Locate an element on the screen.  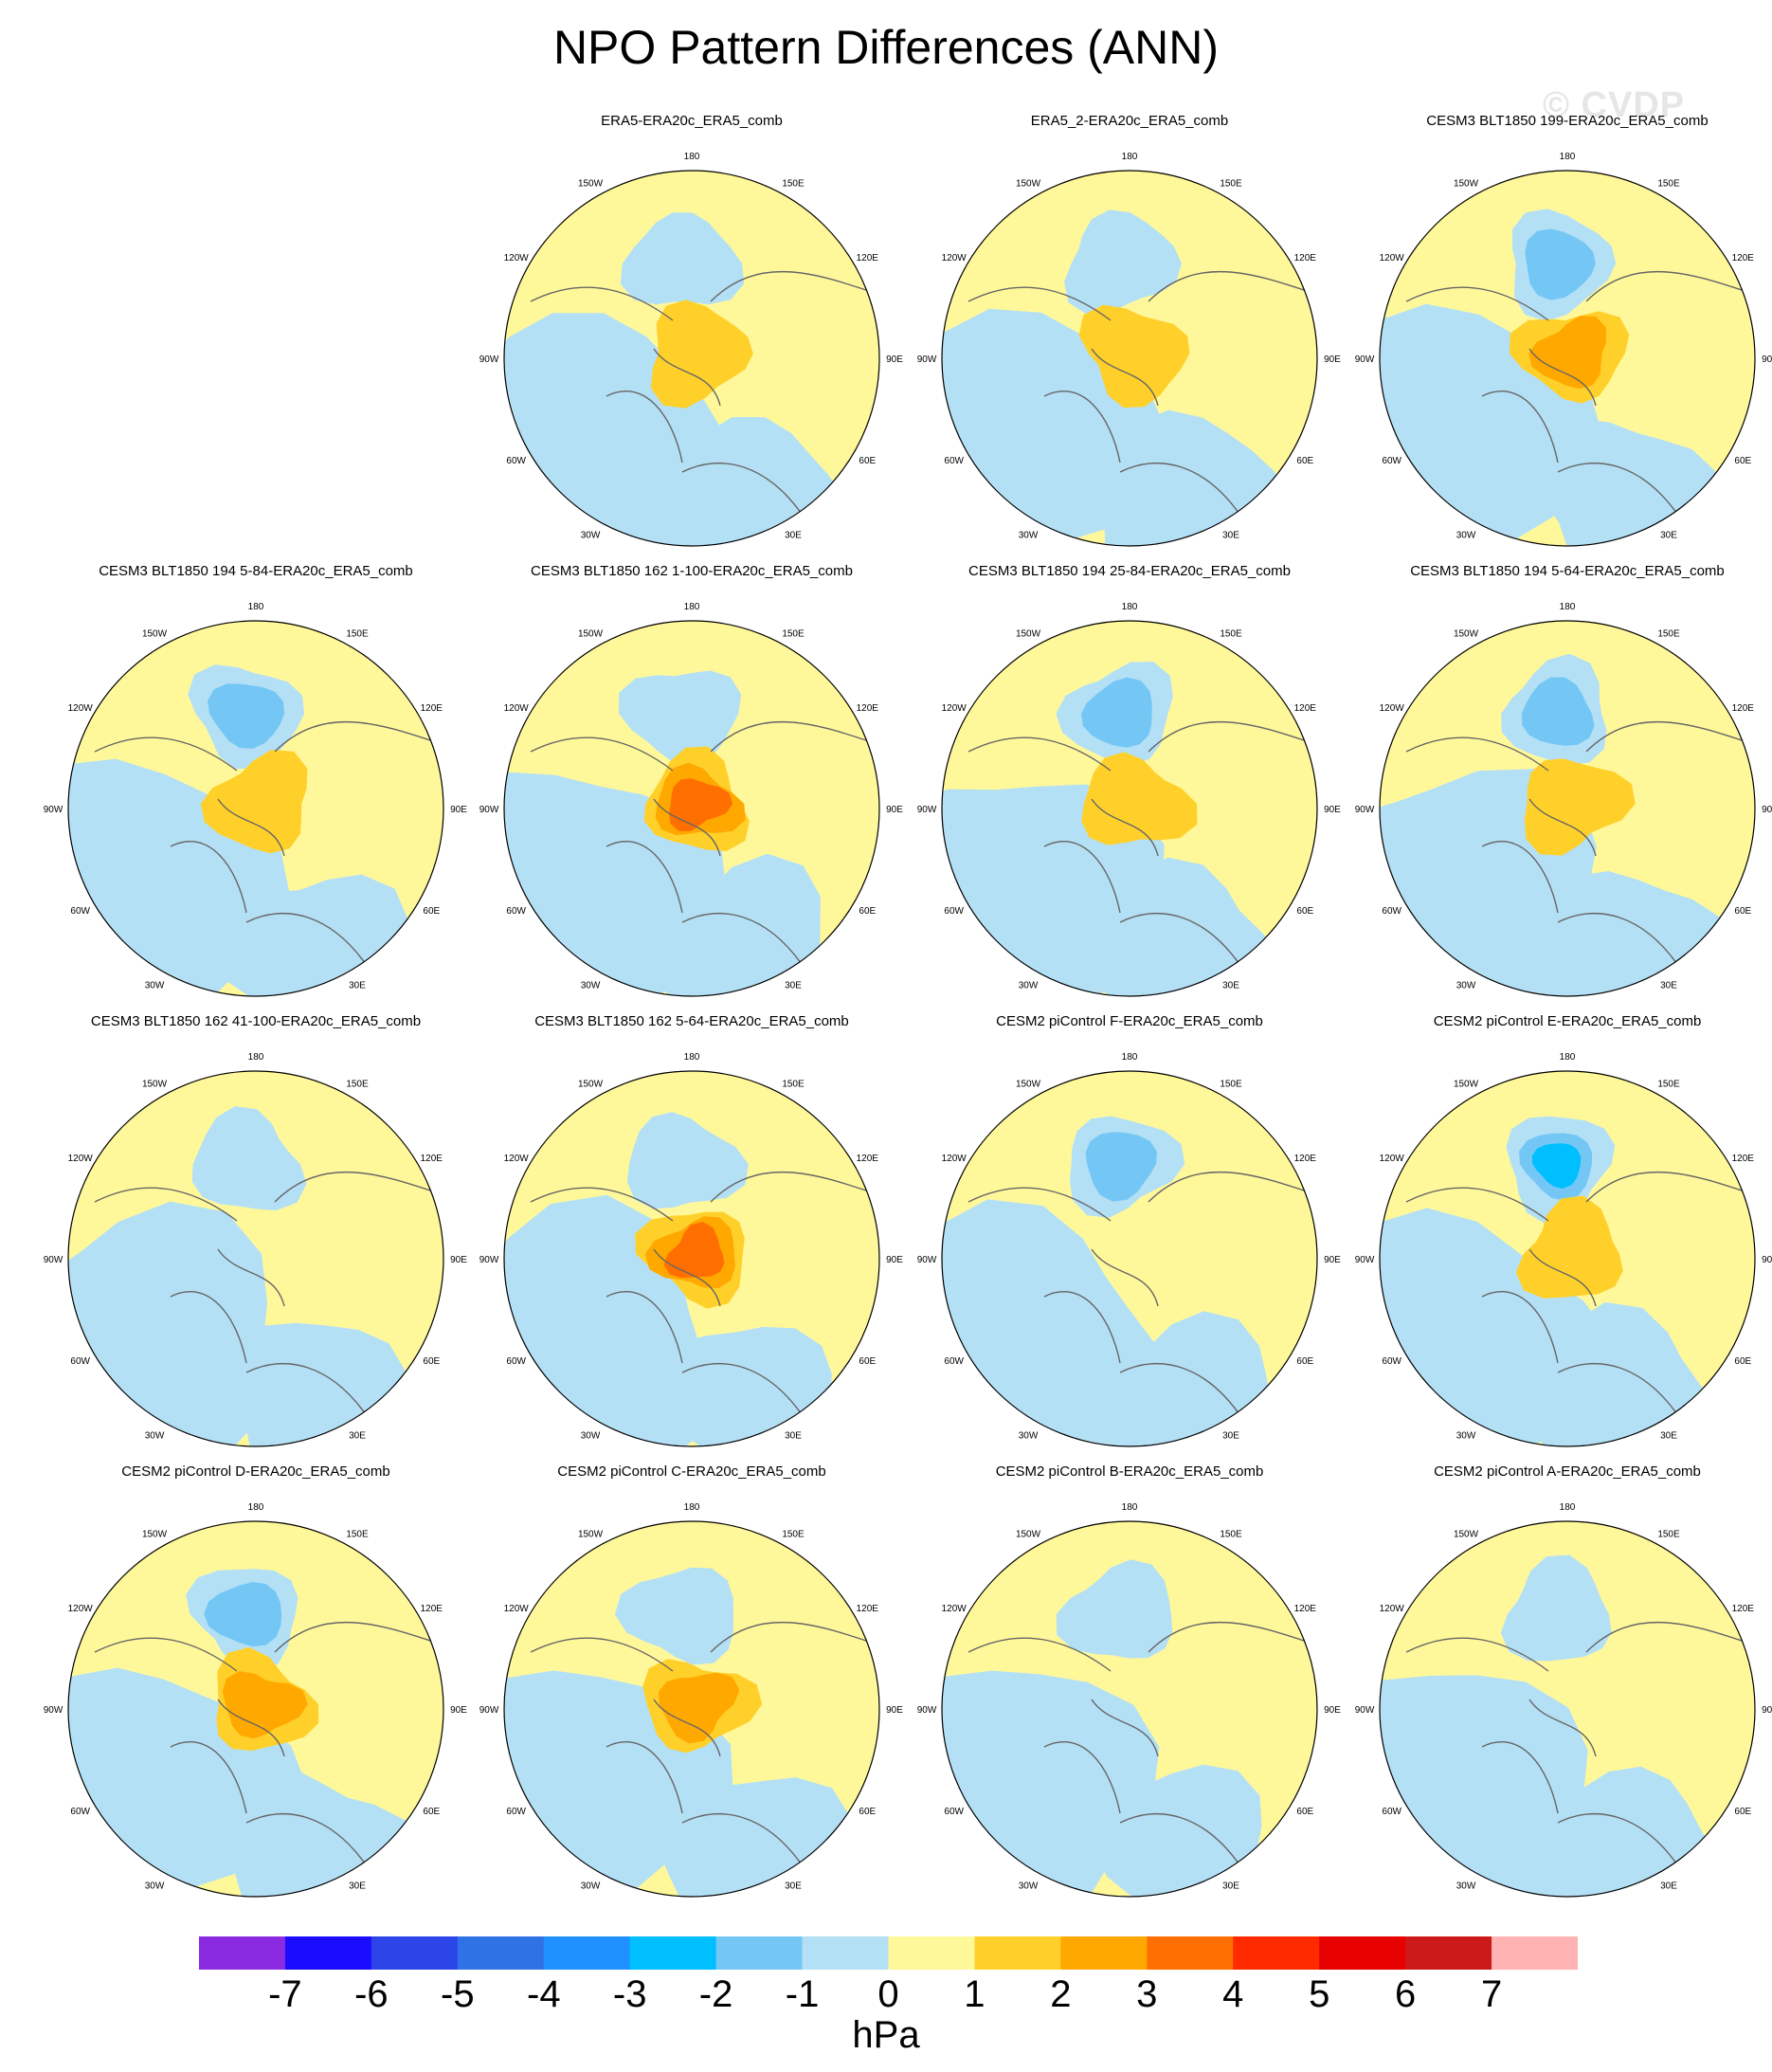
colorbar-tick-label: -6 is located at coordinates (371, 1994).